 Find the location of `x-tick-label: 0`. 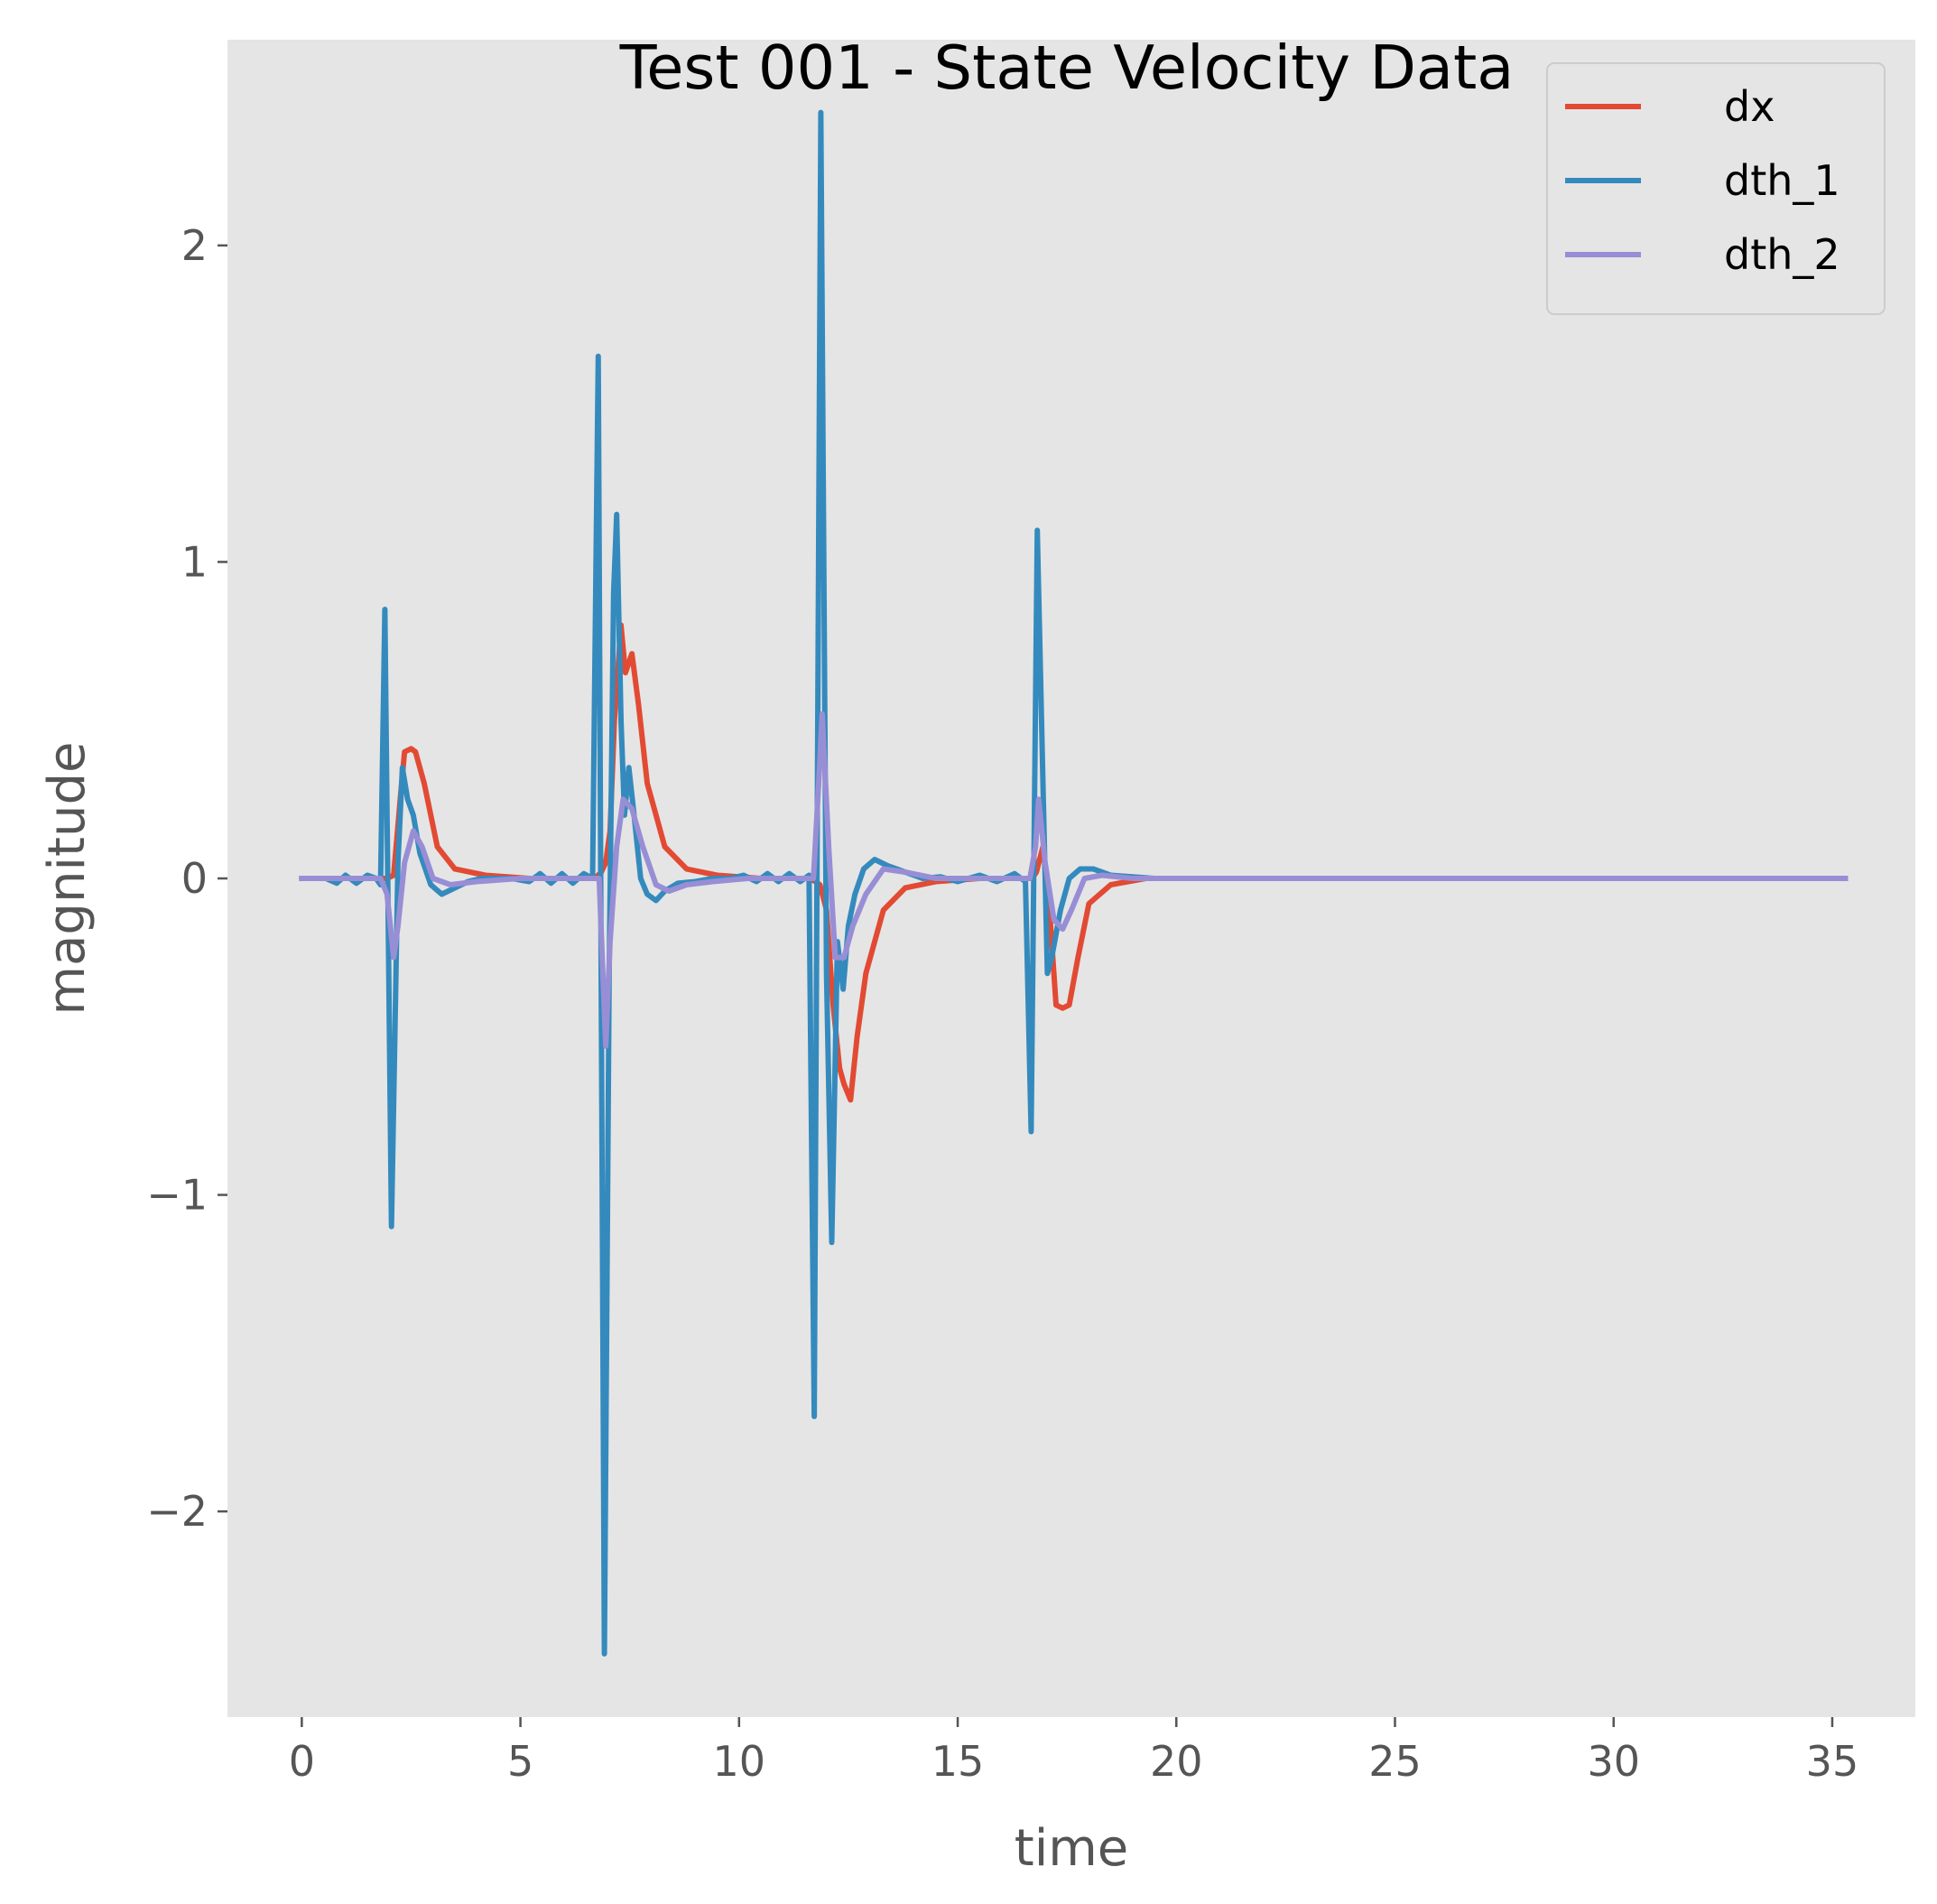

x-tick-label: 0 is located at coordinates (302, 1761).